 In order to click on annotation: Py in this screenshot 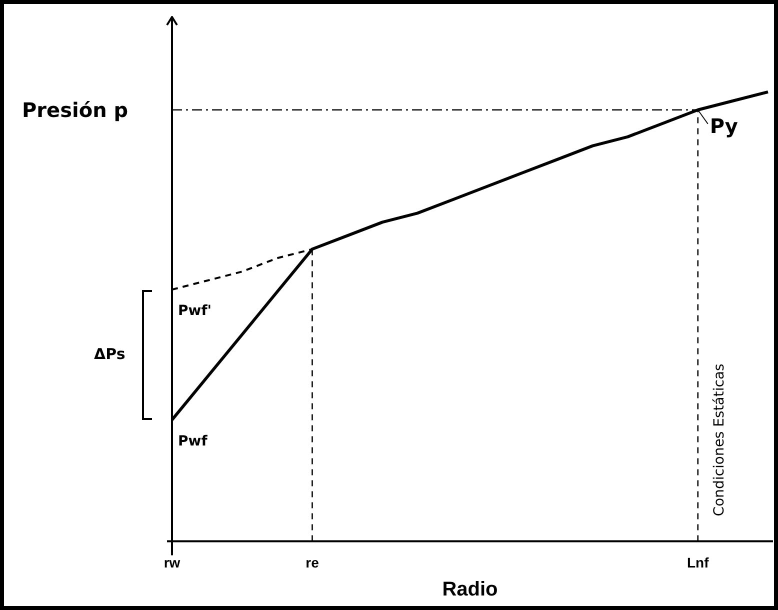, I will do `click(724, 126)`.